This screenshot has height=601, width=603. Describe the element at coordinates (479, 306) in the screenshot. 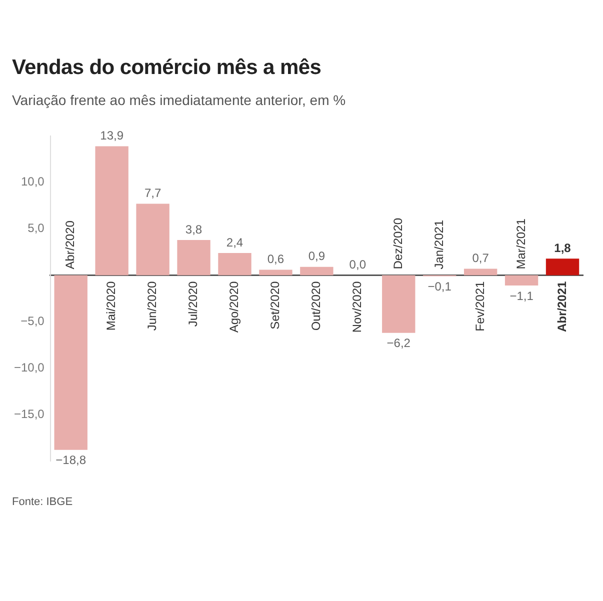

I see `x-tick-label: Fev/2021` at that location.